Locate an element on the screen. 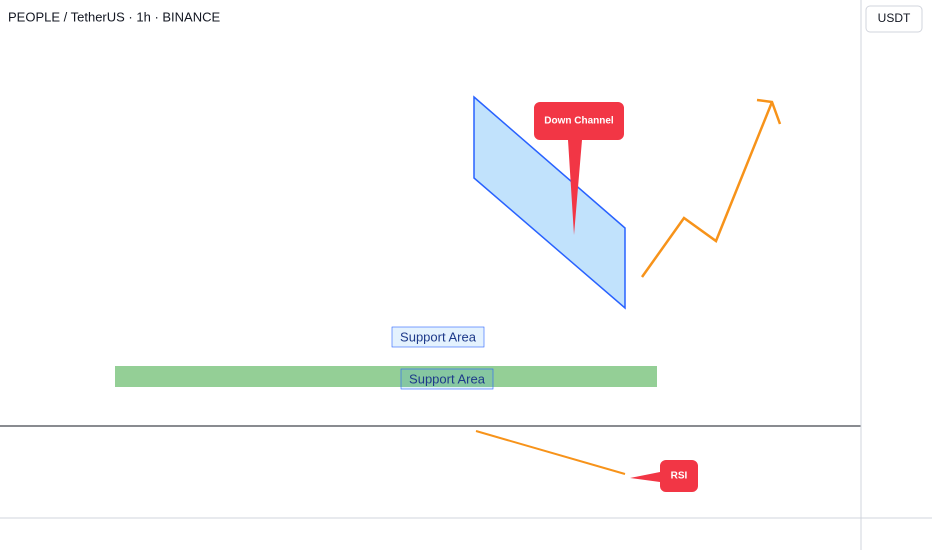 This screenshot has width=932, height=550. annotation: RSI is located at coordinates (679, 476).